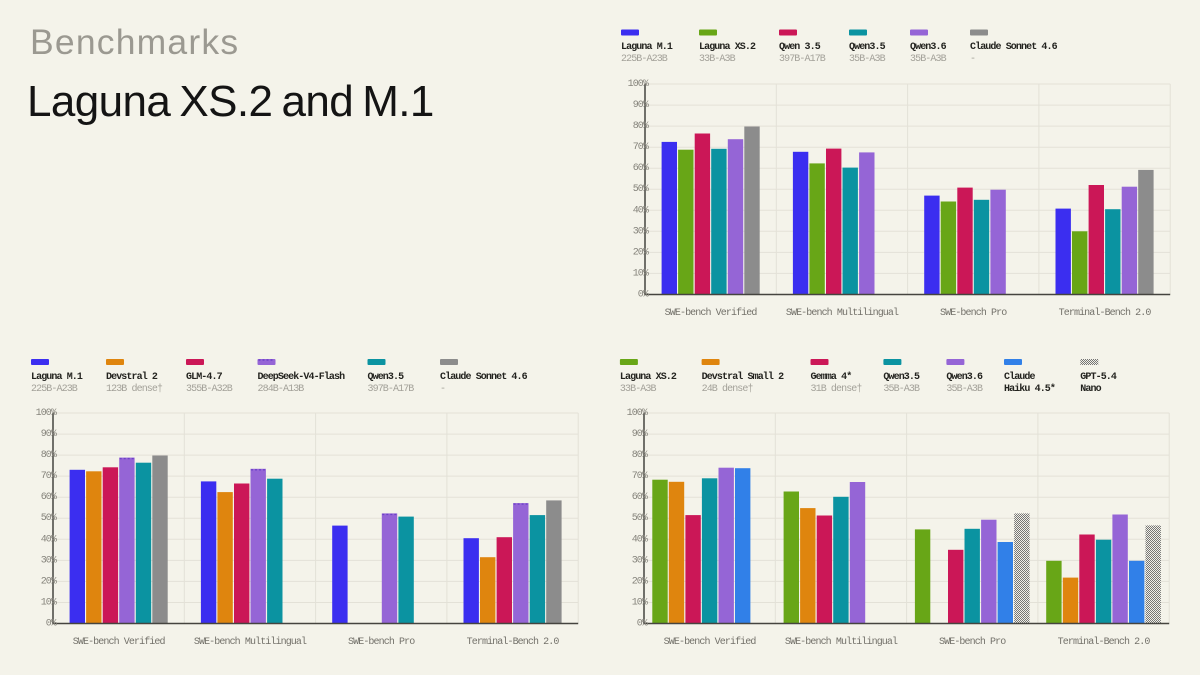 Image resolution: width=1200 pixels, height=675 pixels. Describe the element at coordinates (134, 389) in the screenshot. I see `svg-text: 123B dense†` at that location.